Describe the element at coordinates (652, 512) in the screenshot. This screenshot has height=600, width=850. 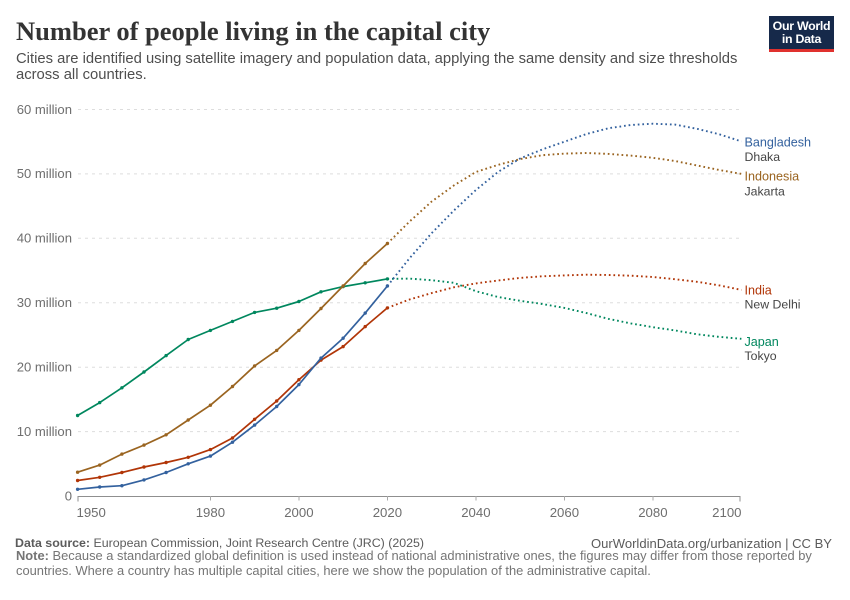
I see `svg-text: 2080` at that location.